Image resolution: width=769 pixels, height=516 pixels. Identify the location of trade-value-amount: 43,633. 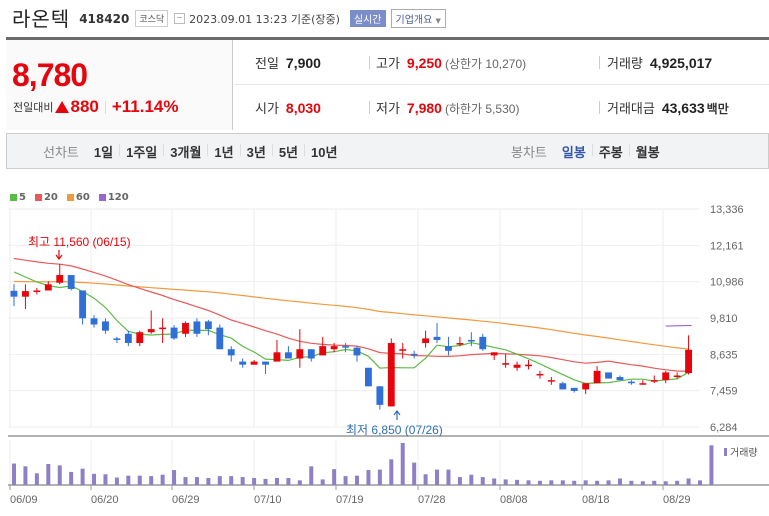
(683, 108).